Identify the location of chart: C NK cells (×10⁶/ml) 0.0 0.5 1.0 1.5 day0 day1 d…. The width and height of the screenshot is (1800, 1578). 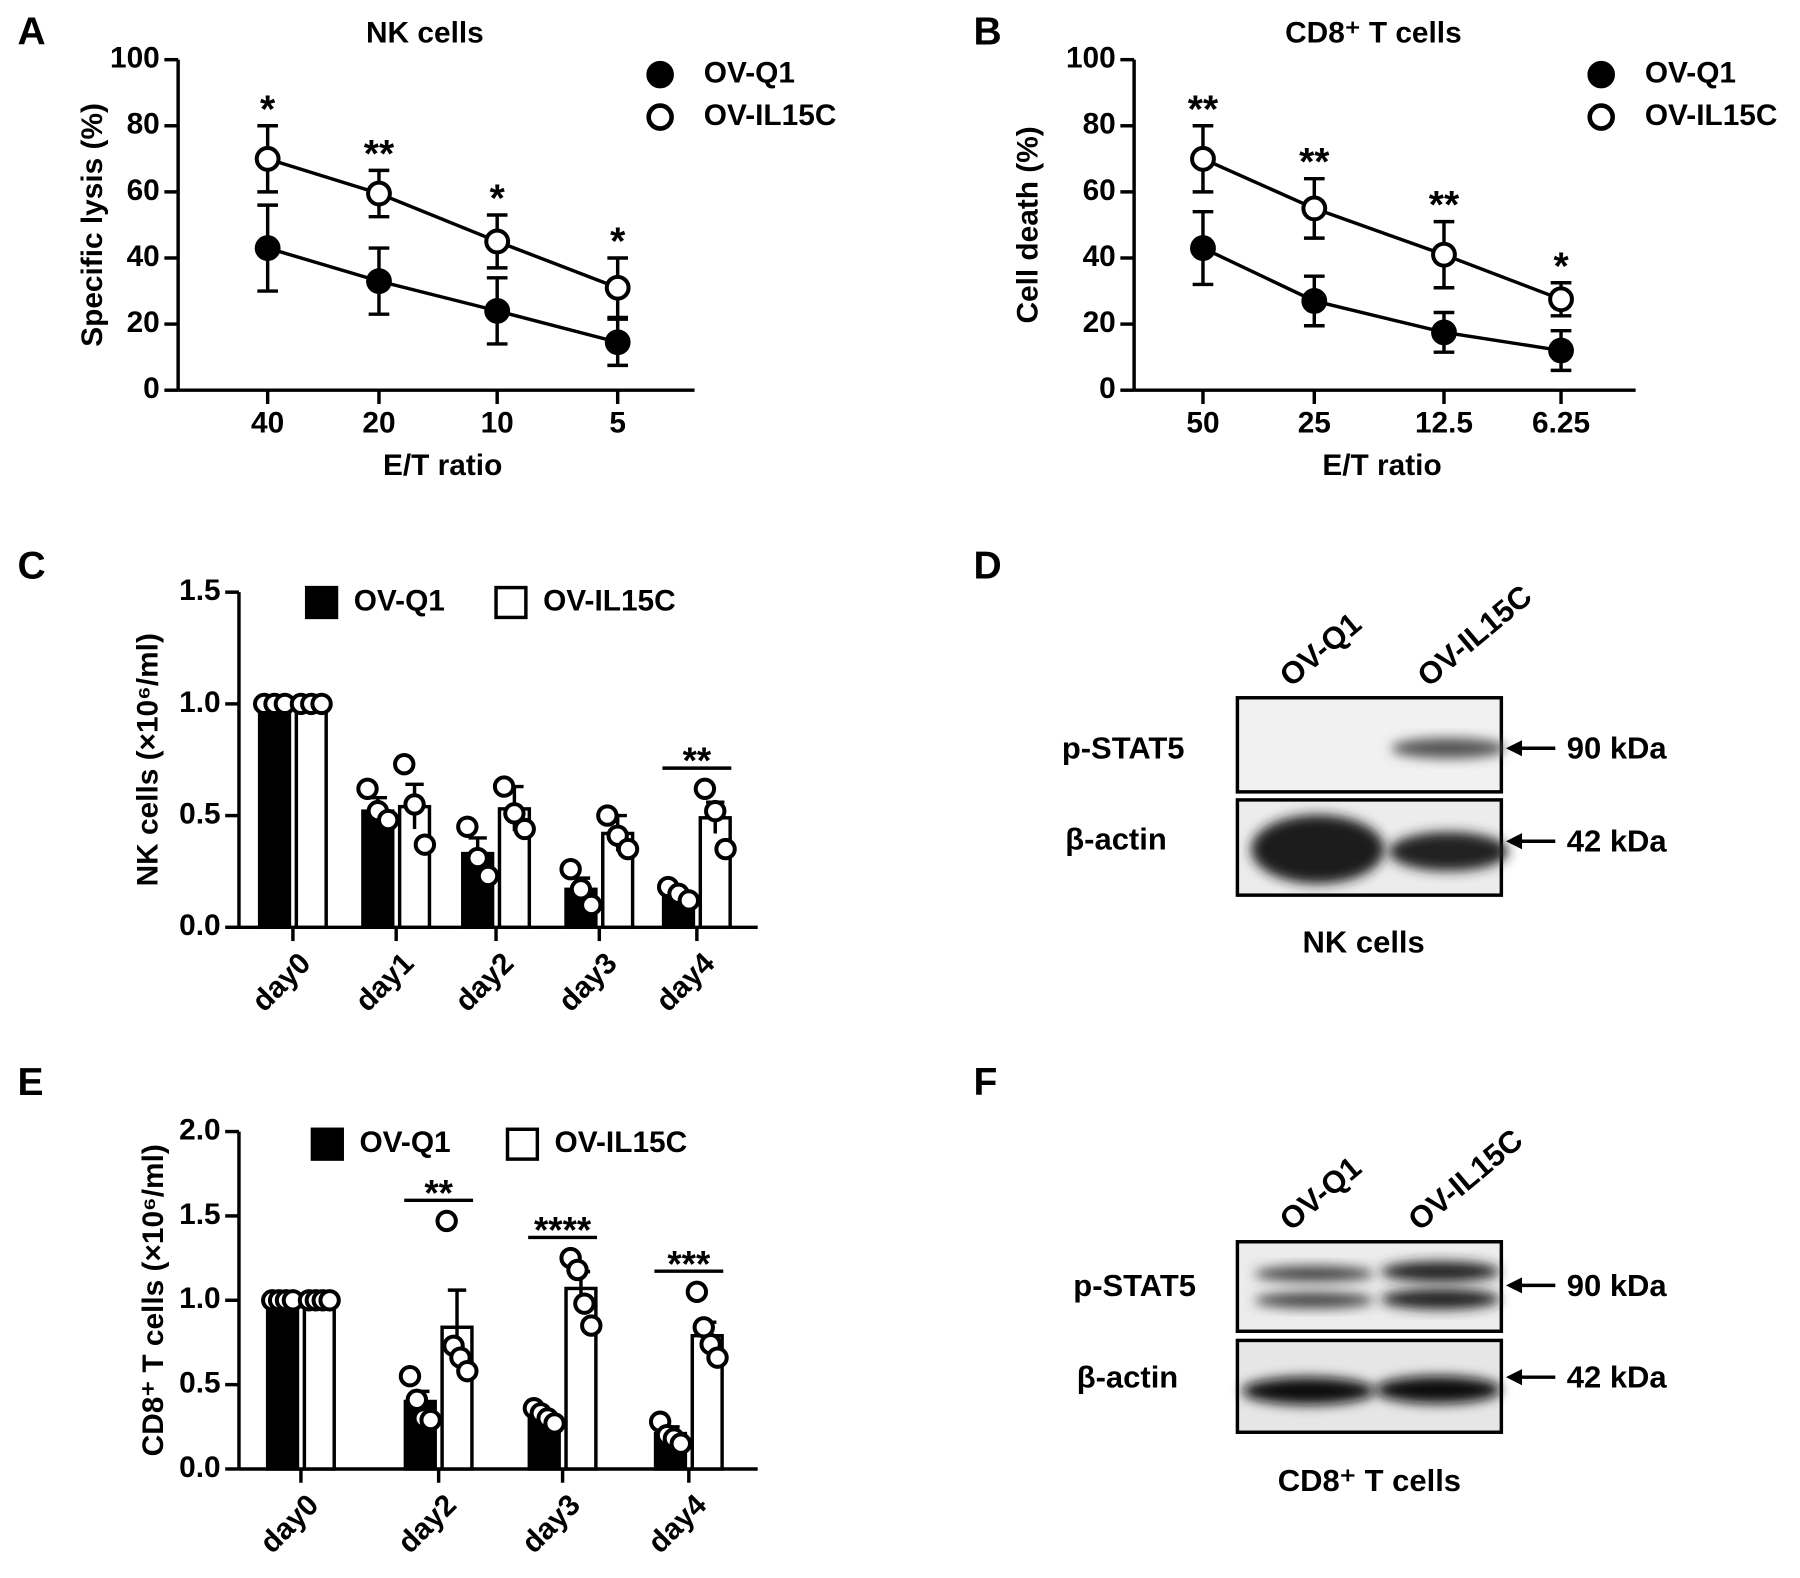
(387, 781).